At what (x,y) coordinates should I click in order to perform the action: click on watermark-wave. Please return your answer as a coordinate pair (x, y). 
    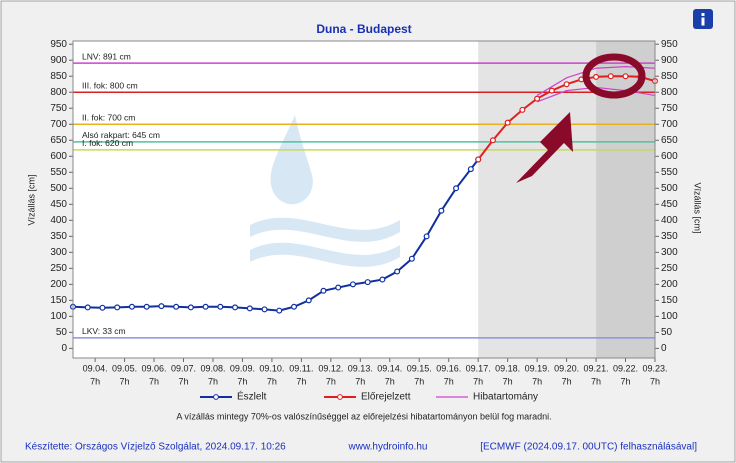
    Looking at the image, I should click on (325, 229).